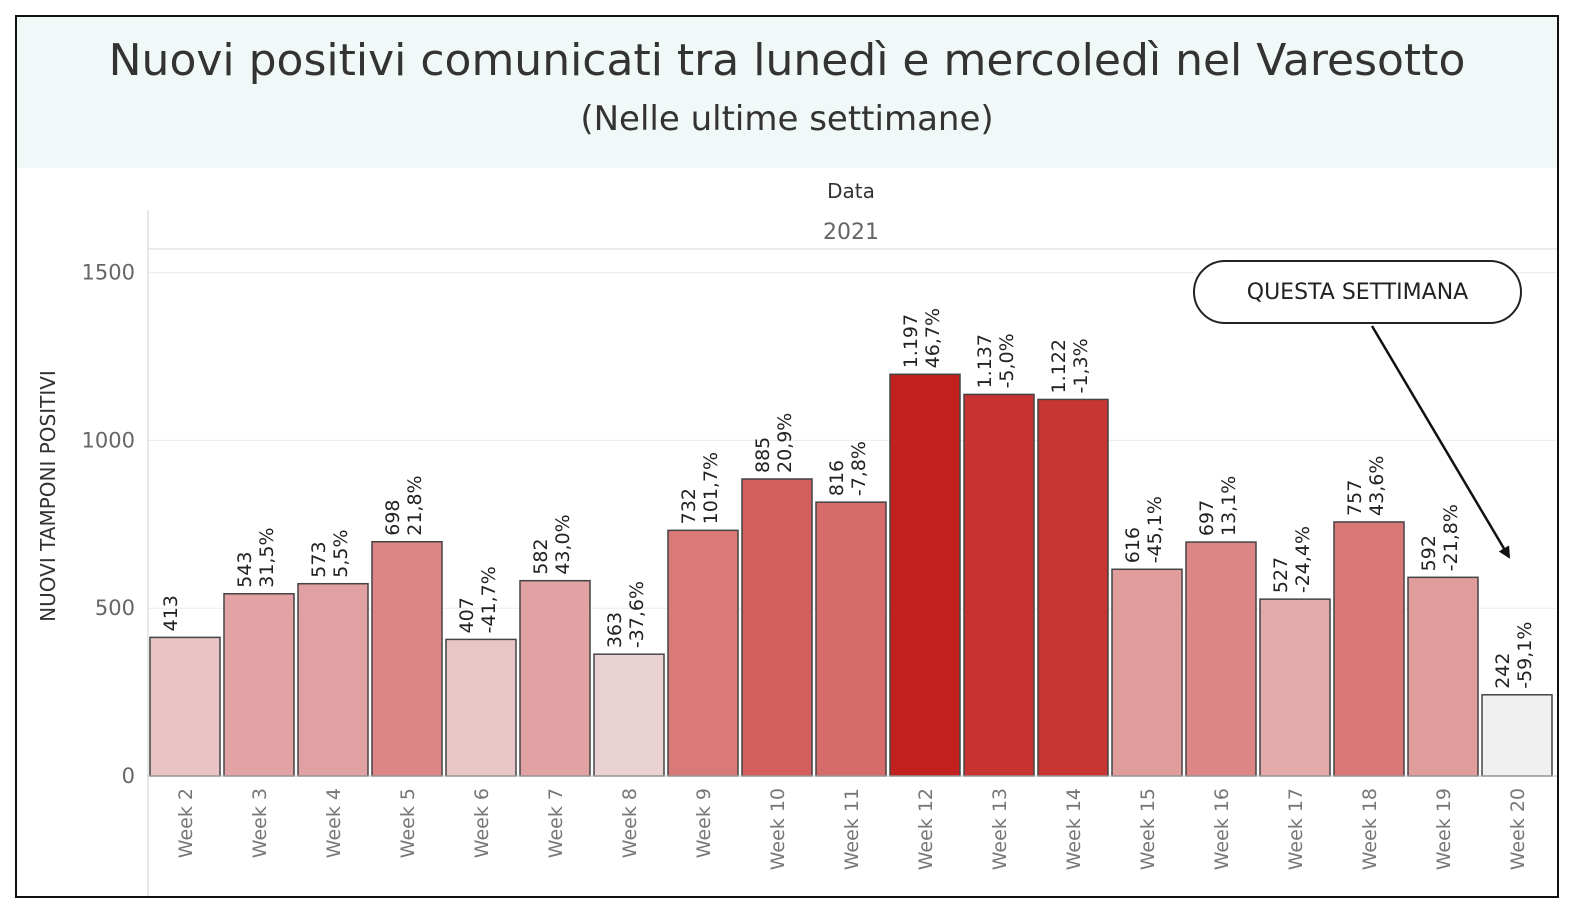  What do you see at coordinates (541, 556) in the screenshot?
I see `value-label: 582` at bounding box center [541, 556].